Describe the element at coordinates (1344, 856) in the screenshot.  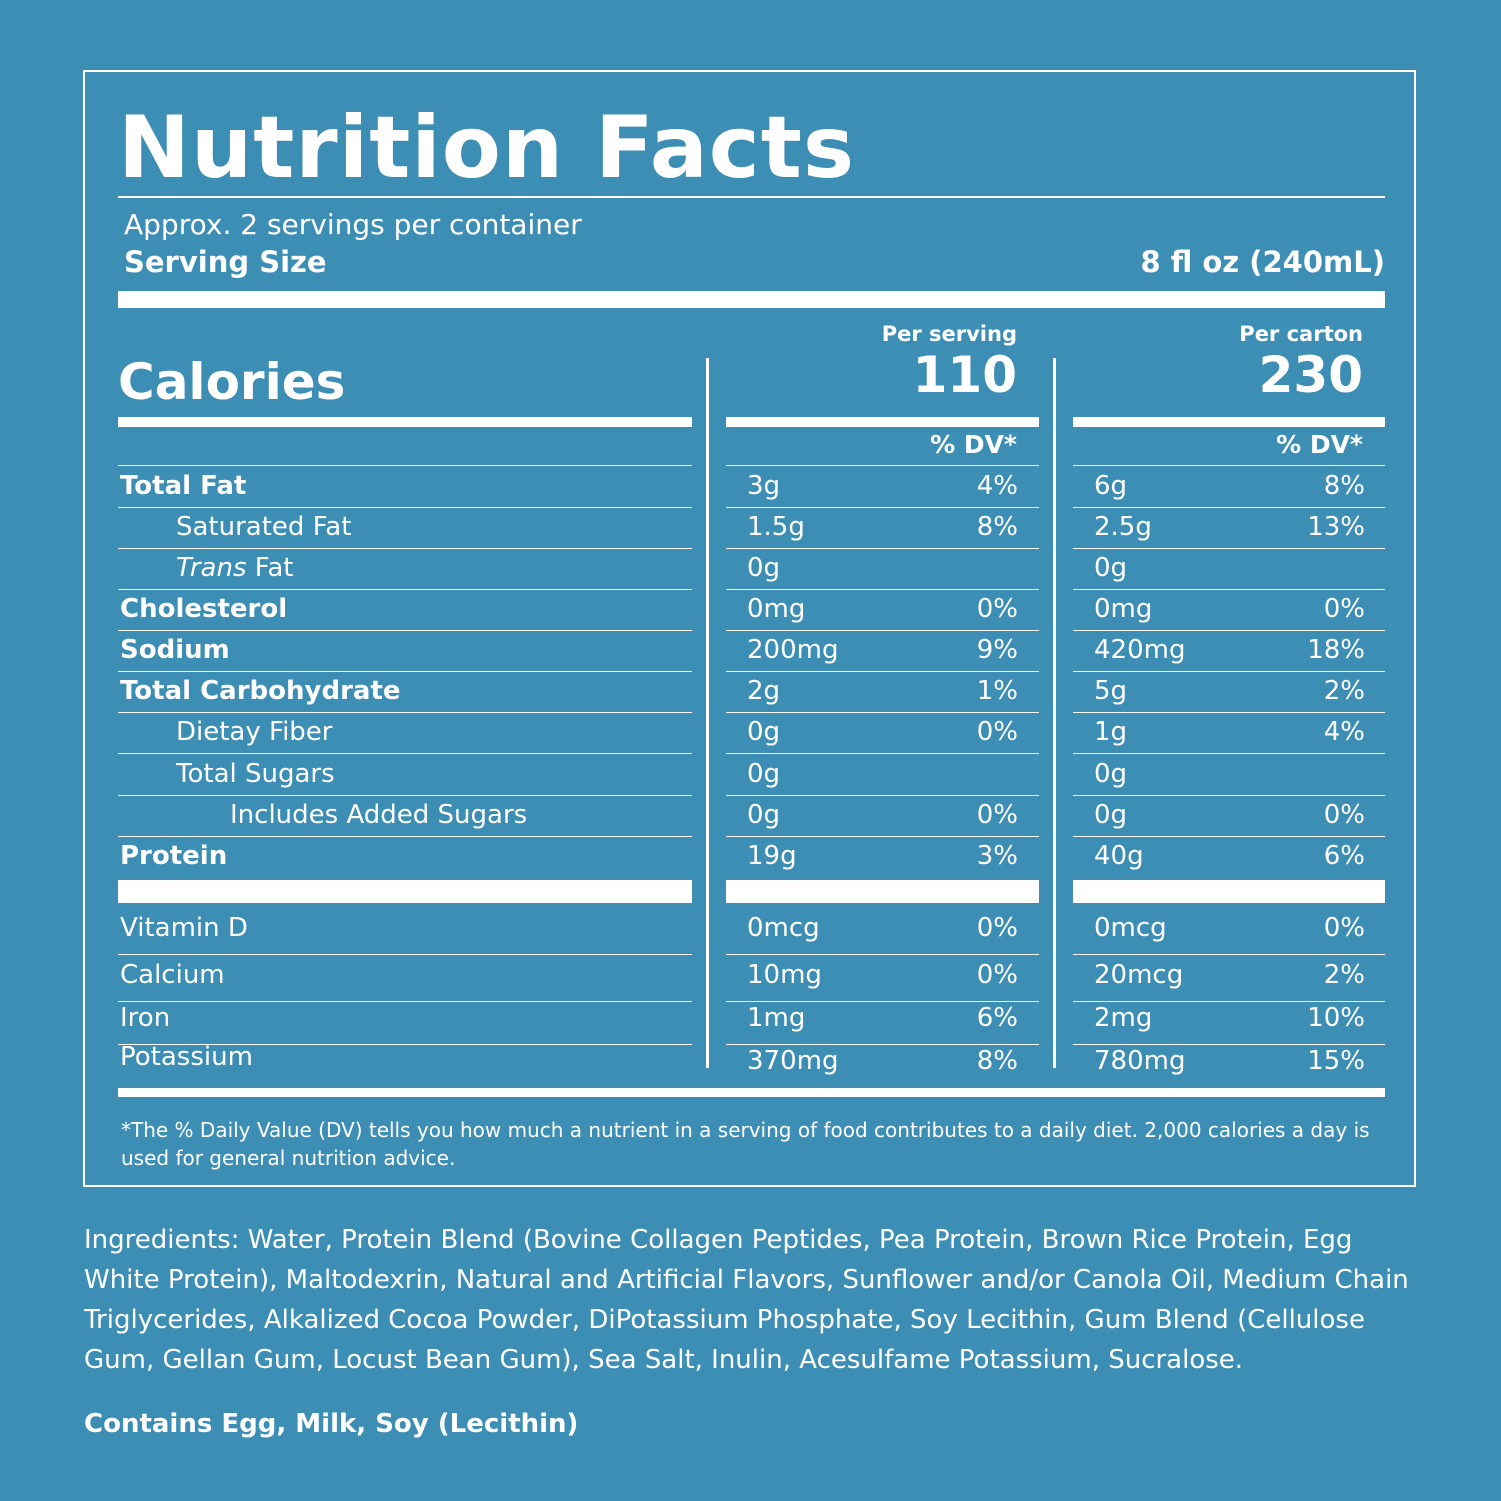
I see `carton-dv: 6%` at that location.